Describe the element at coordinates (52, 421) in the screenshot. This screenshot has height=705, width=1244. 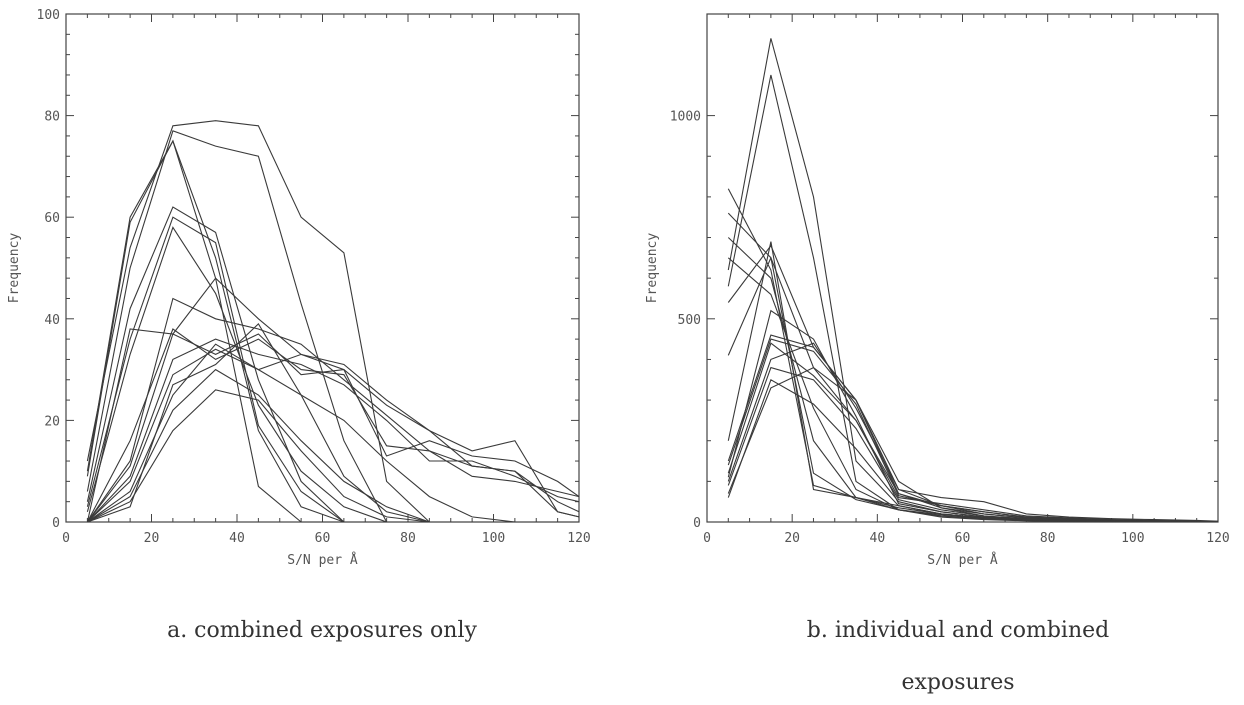
I see `y-tick-label: 20` at that location.